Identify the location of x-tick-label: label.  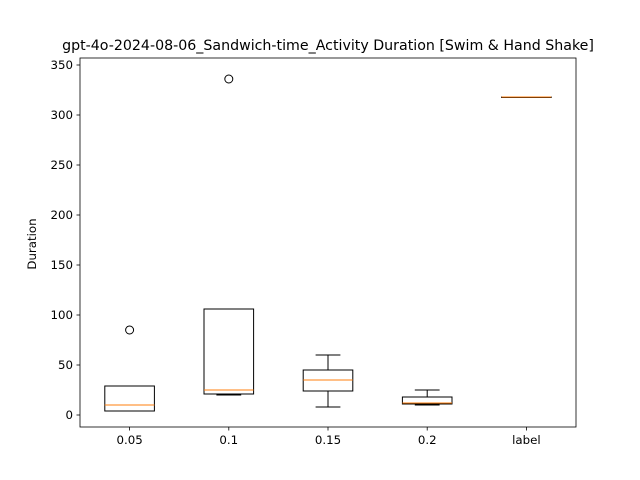
(526, 440).